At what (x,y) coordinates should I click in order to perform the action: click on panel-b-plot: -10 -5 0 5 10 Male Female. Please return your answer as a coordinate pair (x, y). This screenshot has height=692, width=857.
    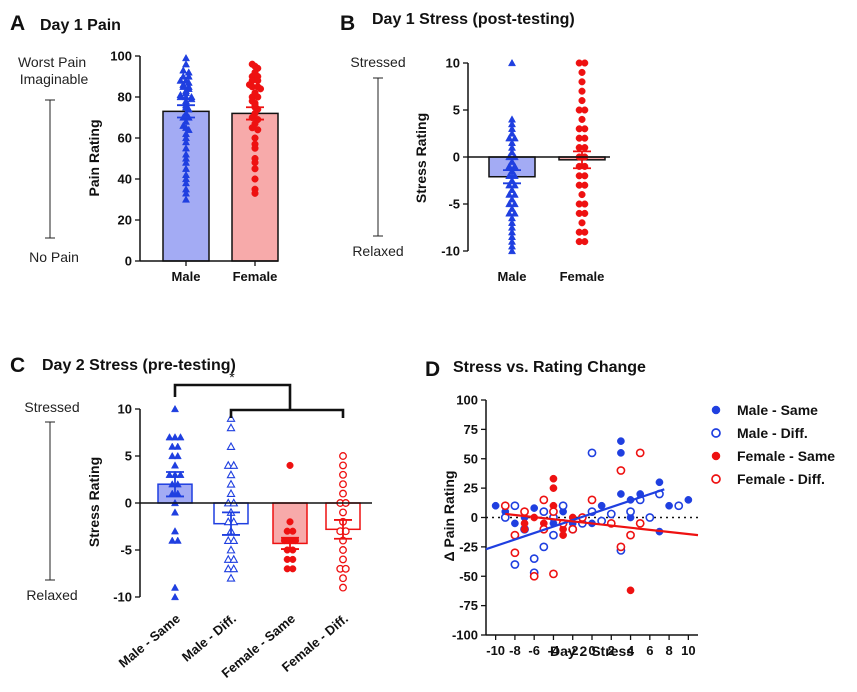
    Looking at the image, I should click on (525, 170).